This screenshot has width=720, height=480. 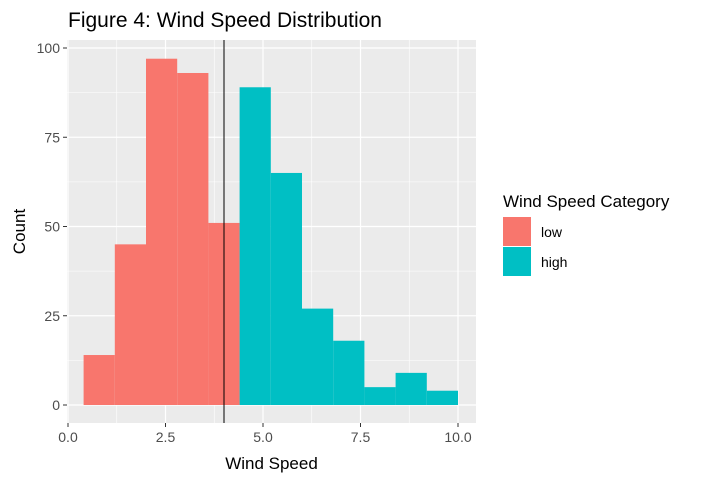 What do you see at coordinates (56, 405) in the screenshot?
I see `y-tick-label: 0` at bounding box center [56, 405].